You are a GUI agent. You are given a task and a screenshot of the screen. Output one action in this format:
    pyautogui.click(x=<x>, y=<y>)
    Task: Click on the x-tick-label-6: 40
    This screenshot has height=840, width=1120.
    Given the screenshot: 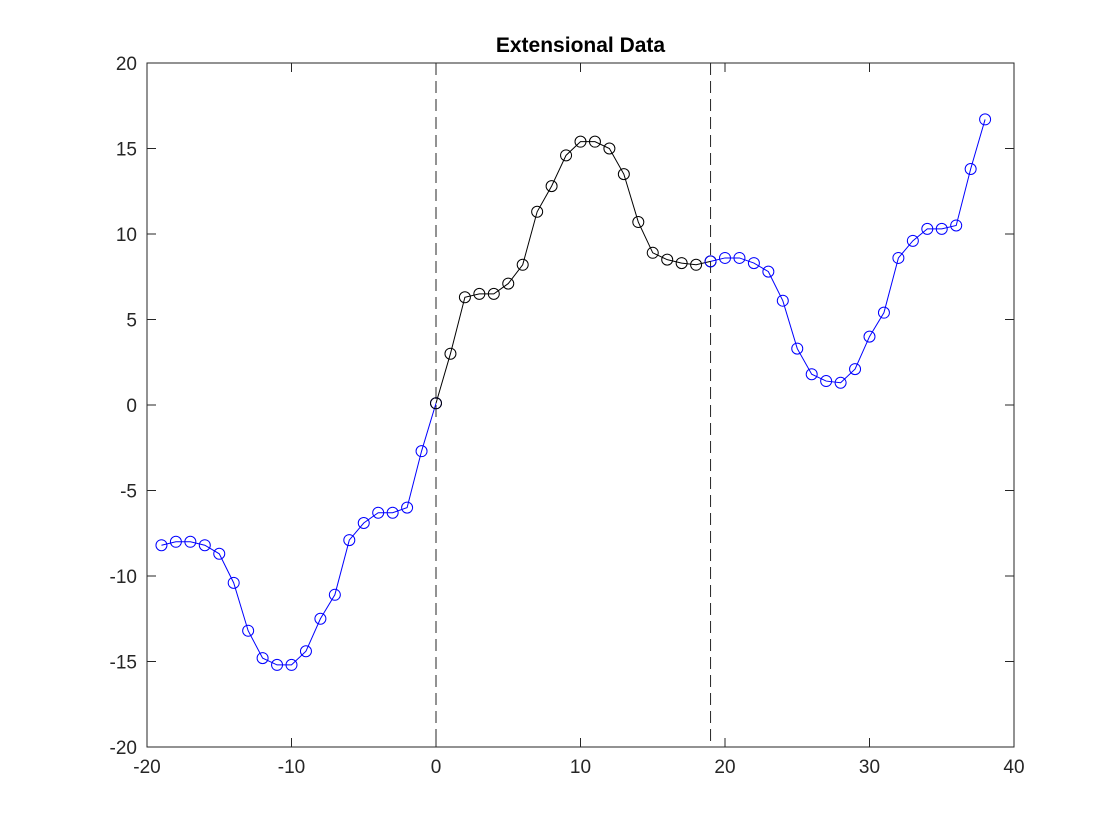 What is the action you would take?
    pyautogui.click(x=1013, y=767)
    